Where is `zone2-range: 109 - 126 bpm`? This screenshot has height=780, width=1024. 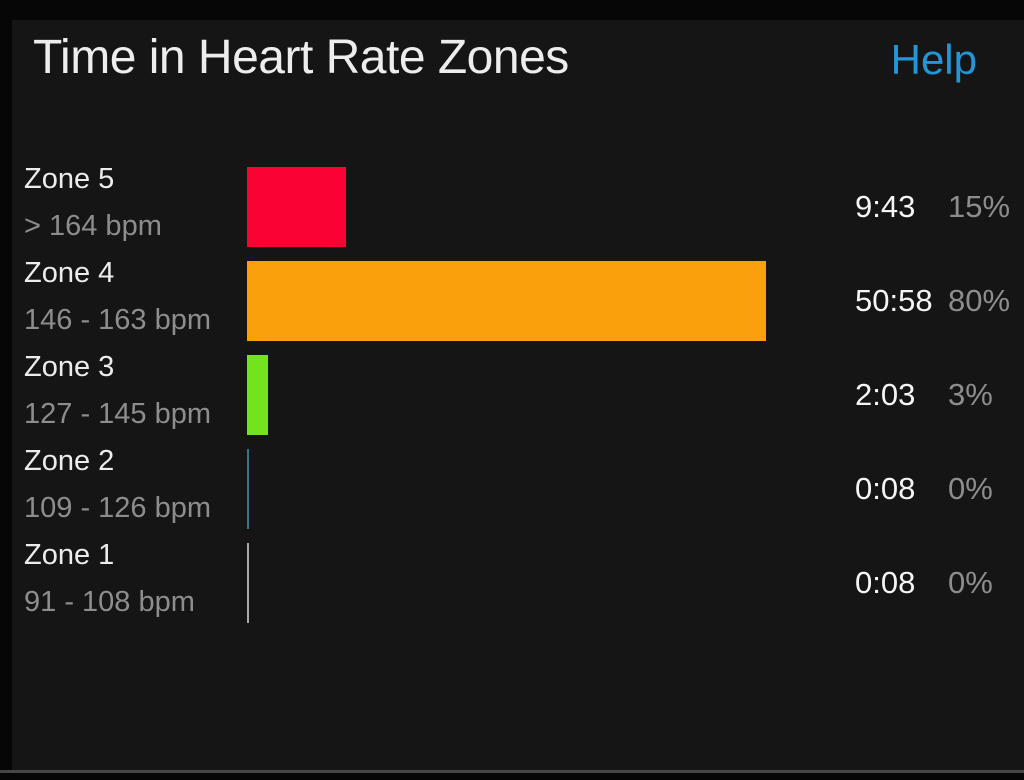 zone2-range: 109 - 126 bpm is located at coordinates (118, 508).